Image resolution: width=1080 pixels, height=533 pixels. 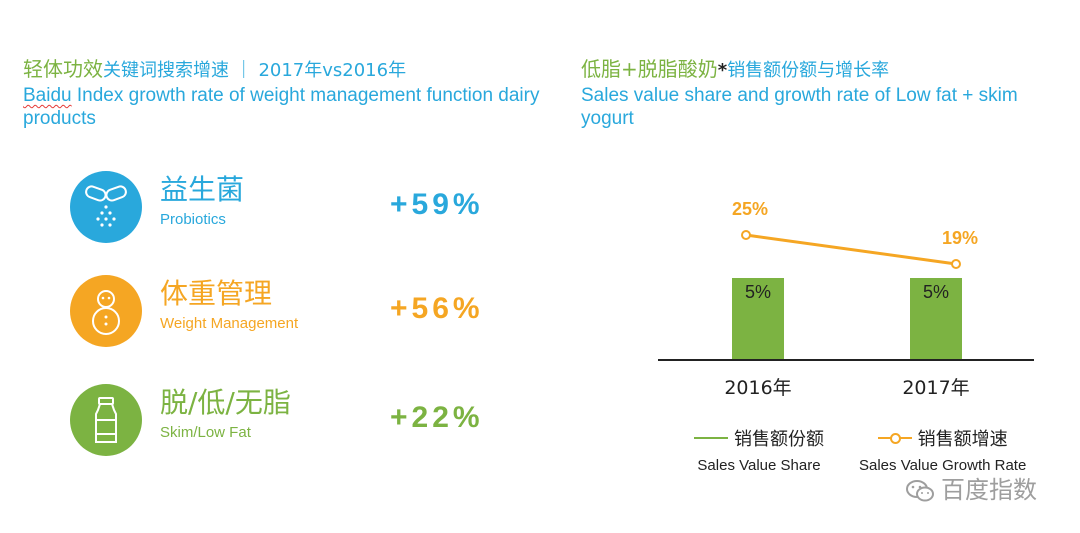 I want to click on green-line-legend-icon, so click(x=711, y=438).